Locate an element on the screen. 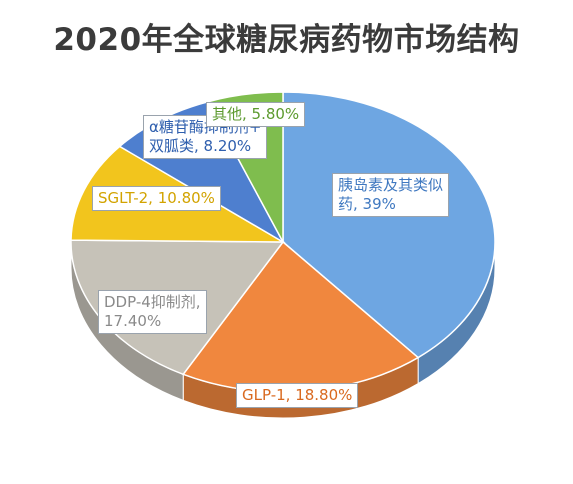 The height and width of the screenshot is (484, 573). slice-label-glp1: GLP-1, 18.80% is located at coordinates (297, 395).